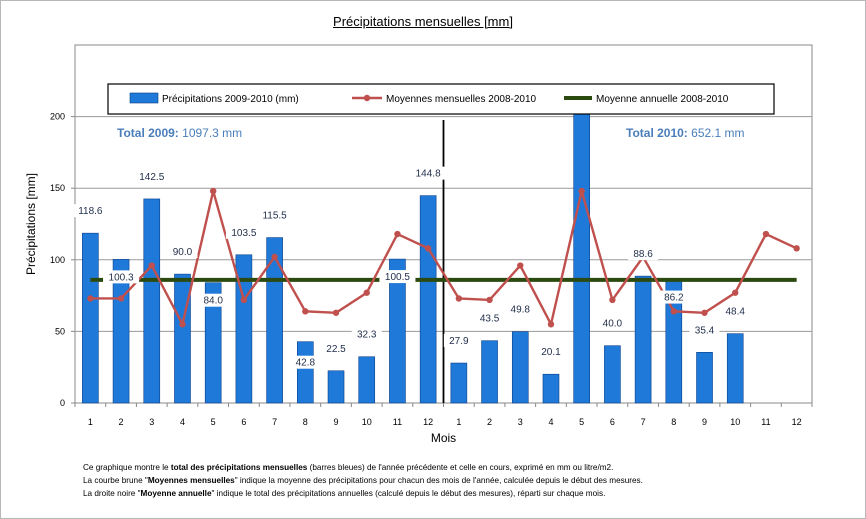 The width and height of the screenshot is (866, 519). I want to click on data-label: 42.8, so click(306, 363).